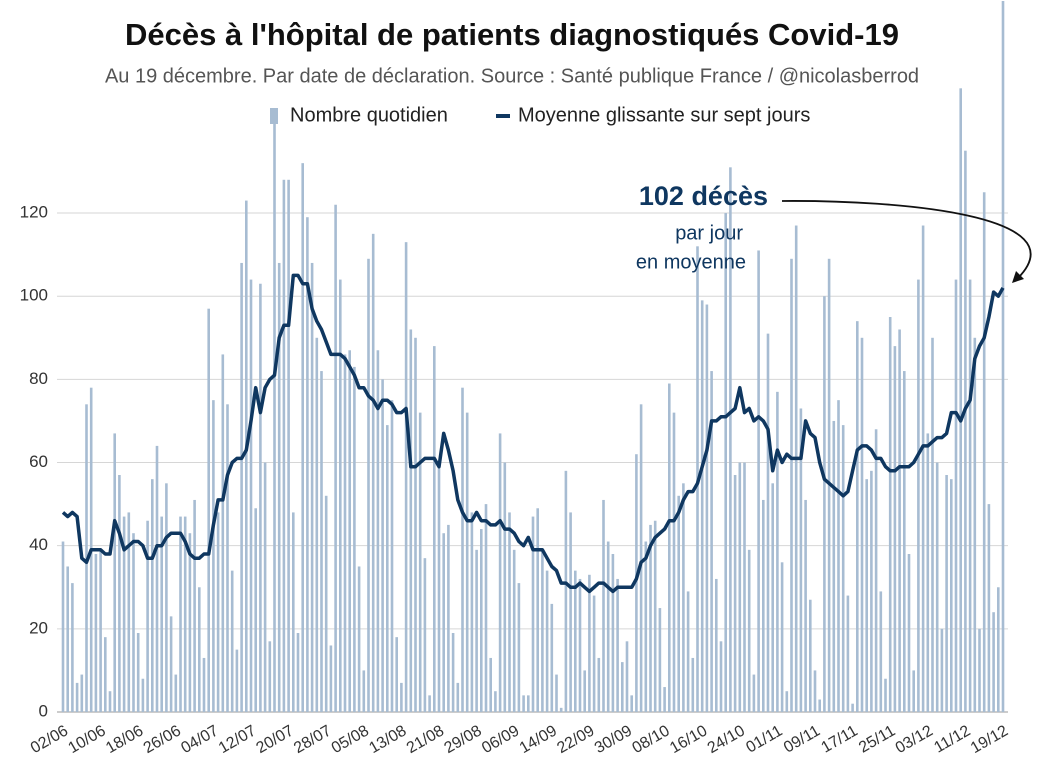 This screenshot has height=768, width=1043. Describe the element at coordinates (237, 739) in the screenshot. I see `x-tick-label: 12/07` at that location.